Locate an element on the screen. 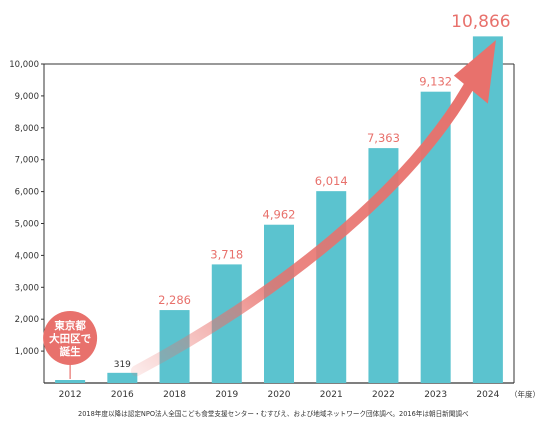 This screenshot has width=536, height=441. data-label-2020: 4,962 is located at coordinates (279, 215).